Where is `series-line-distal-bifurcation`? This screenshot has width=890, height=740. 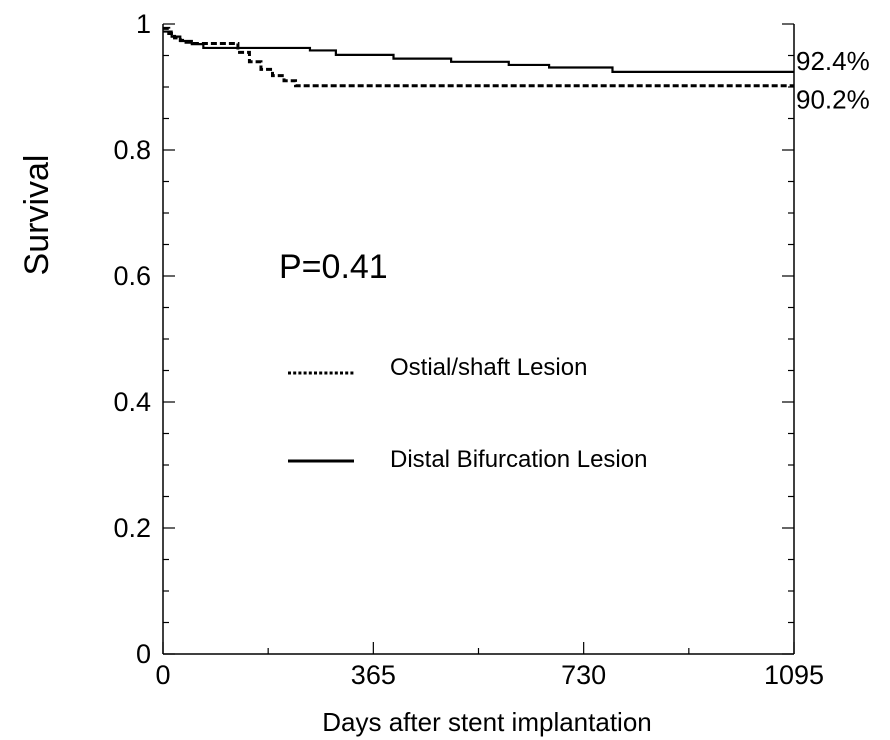 series-line-distal-bifurcation is located at coordinates (478, 51).